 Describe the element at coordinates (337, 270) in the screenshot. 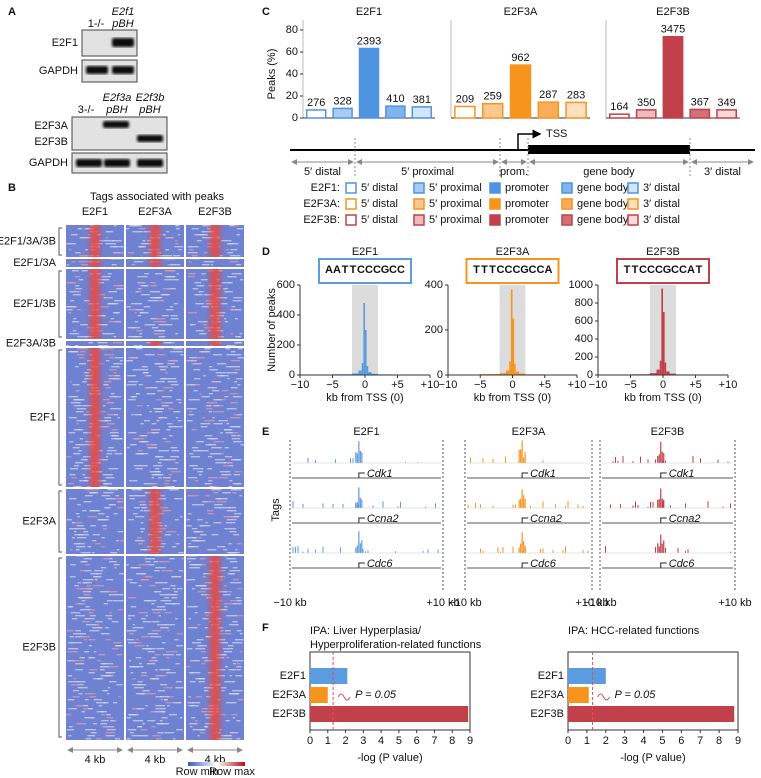

I see `motif-letter: A` at that location.